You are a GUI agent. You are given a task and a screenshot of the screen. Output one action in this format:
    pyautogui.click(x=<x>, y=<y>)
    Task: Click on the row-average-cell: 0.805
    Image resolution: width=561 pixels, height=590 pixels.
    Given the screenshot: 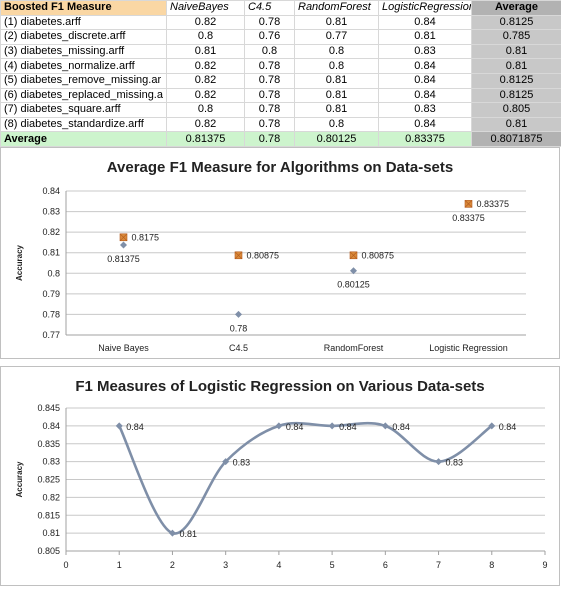 What is the action you would take?
    pyautogui.click(x=516, y=110)
    